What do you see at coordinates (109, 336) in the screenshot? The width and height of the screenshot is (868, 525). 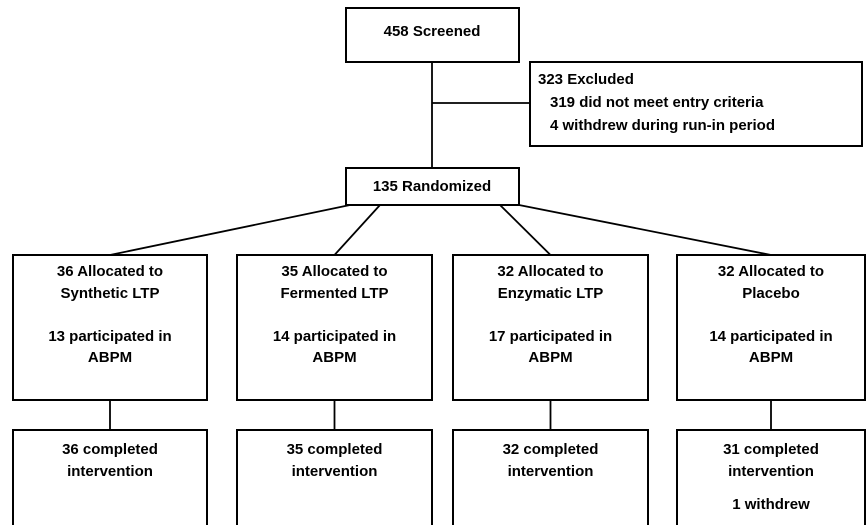 I see `abpm-line: 13 participated in` at bounding box center [109, 336].